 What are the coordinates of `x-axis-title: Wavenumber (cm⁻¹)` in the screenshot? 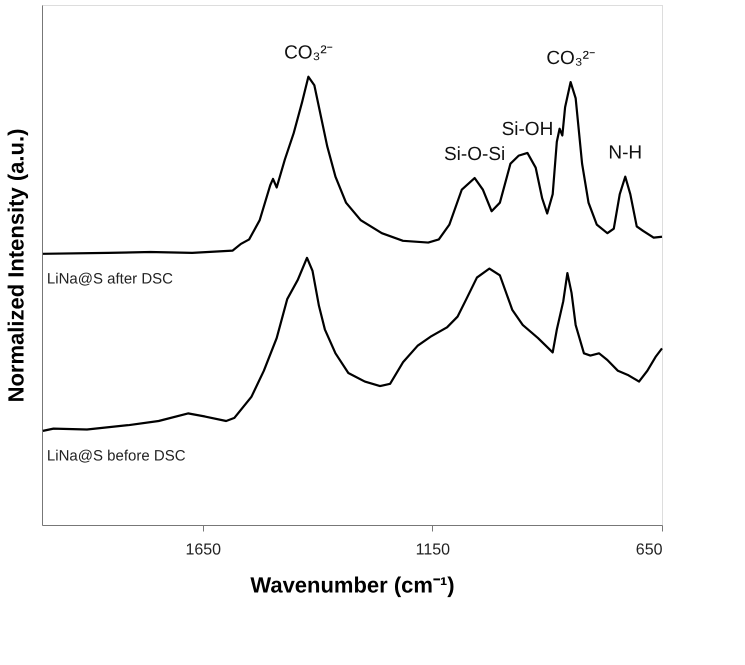 It's located at (352, 585).